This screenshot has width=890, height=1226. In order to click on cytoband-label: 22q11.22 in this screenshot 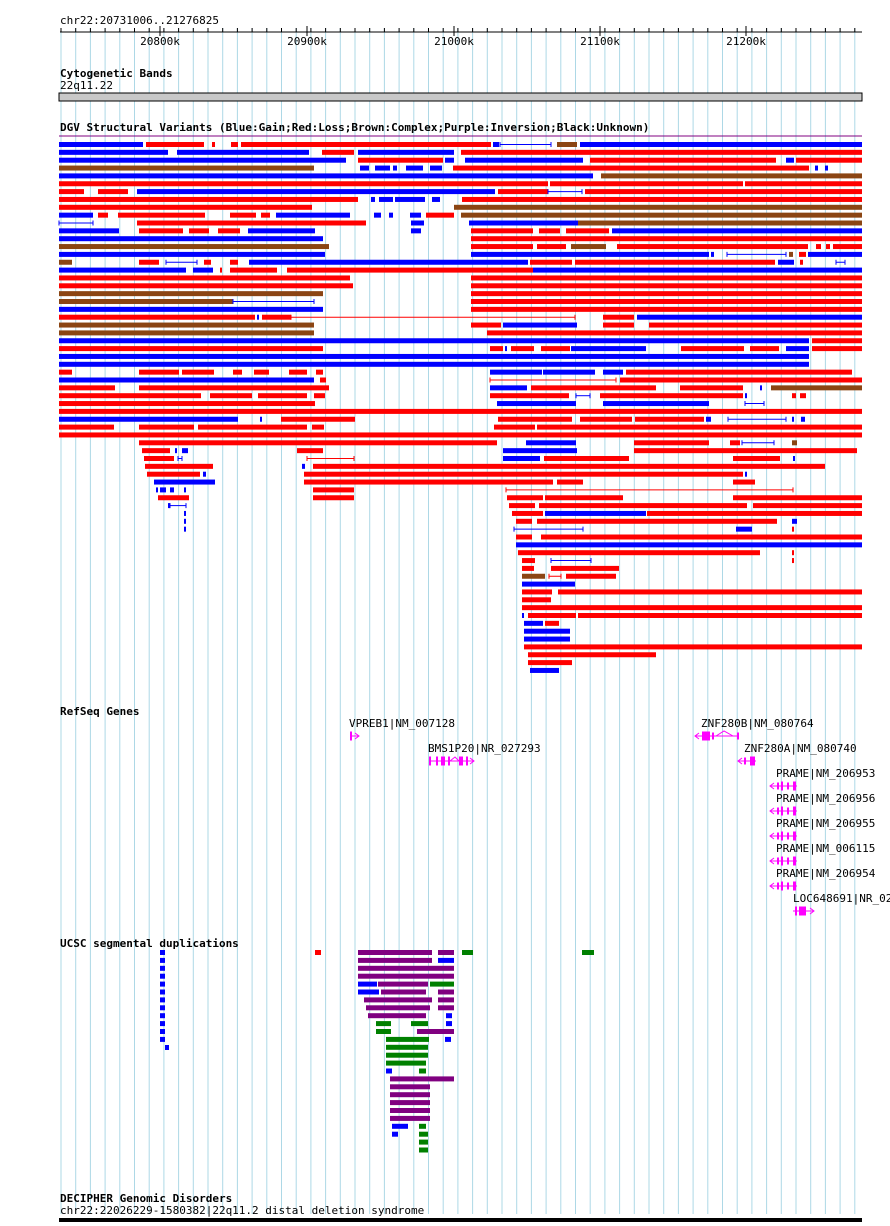, I will do `click(86, 85)`.